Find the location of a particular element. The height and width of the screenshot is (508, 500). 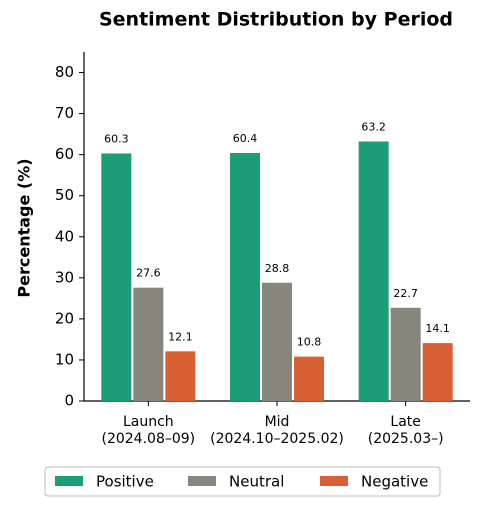

value-label: 27.6 is located at coordinates (148, 273).